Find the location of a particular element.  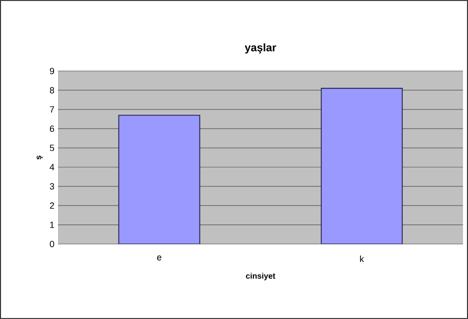

y-tick-label: 8 is located at coordinates (52, 90).